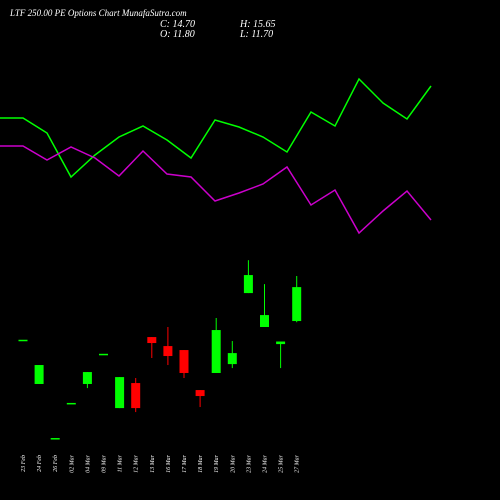 The width and height of the screenshot is (500, 500). What do you see at coordinates (56, 463) in the screenshot?
I see `x-tick-label: 26 Feb` at bounding box center [56, 463].